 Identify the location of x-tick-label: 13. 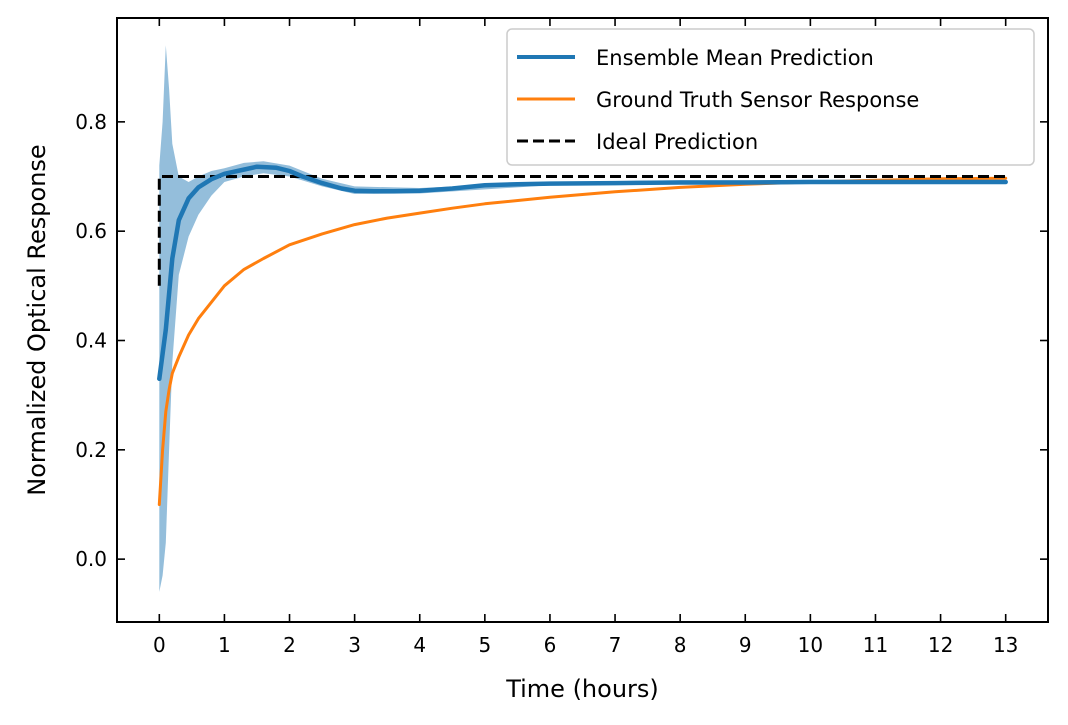
(1005, 645).